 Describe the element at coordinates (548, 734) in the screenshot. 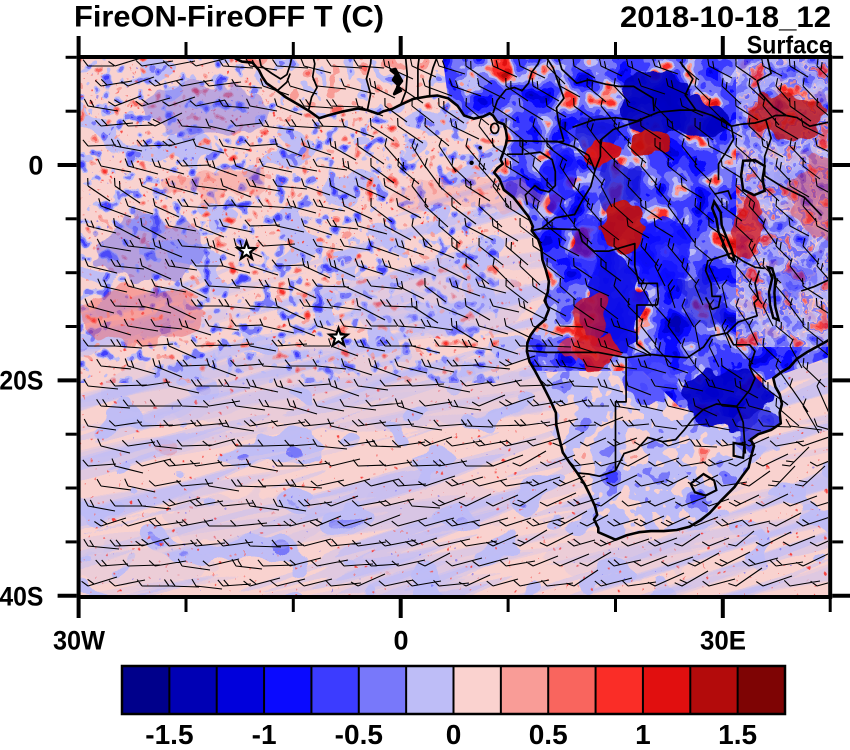

I see `svg-text: 0.5` at that location.